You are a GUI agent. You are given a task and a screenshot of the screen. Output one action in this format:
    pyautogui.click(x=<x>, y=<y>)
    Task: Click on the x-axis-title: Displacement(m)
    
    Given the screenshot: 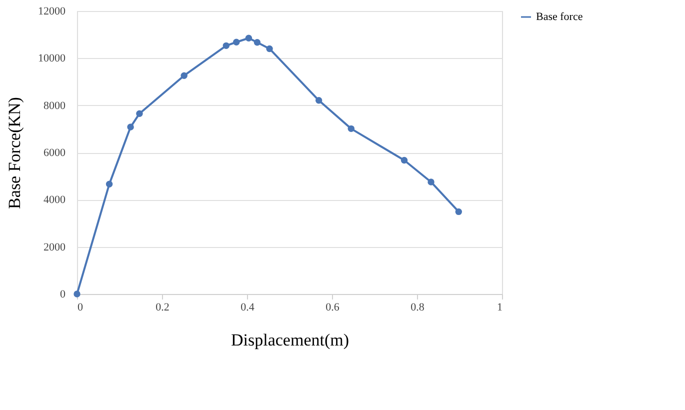 What is the action you would take?
    pyautogui.click(x=290, y=340)
    